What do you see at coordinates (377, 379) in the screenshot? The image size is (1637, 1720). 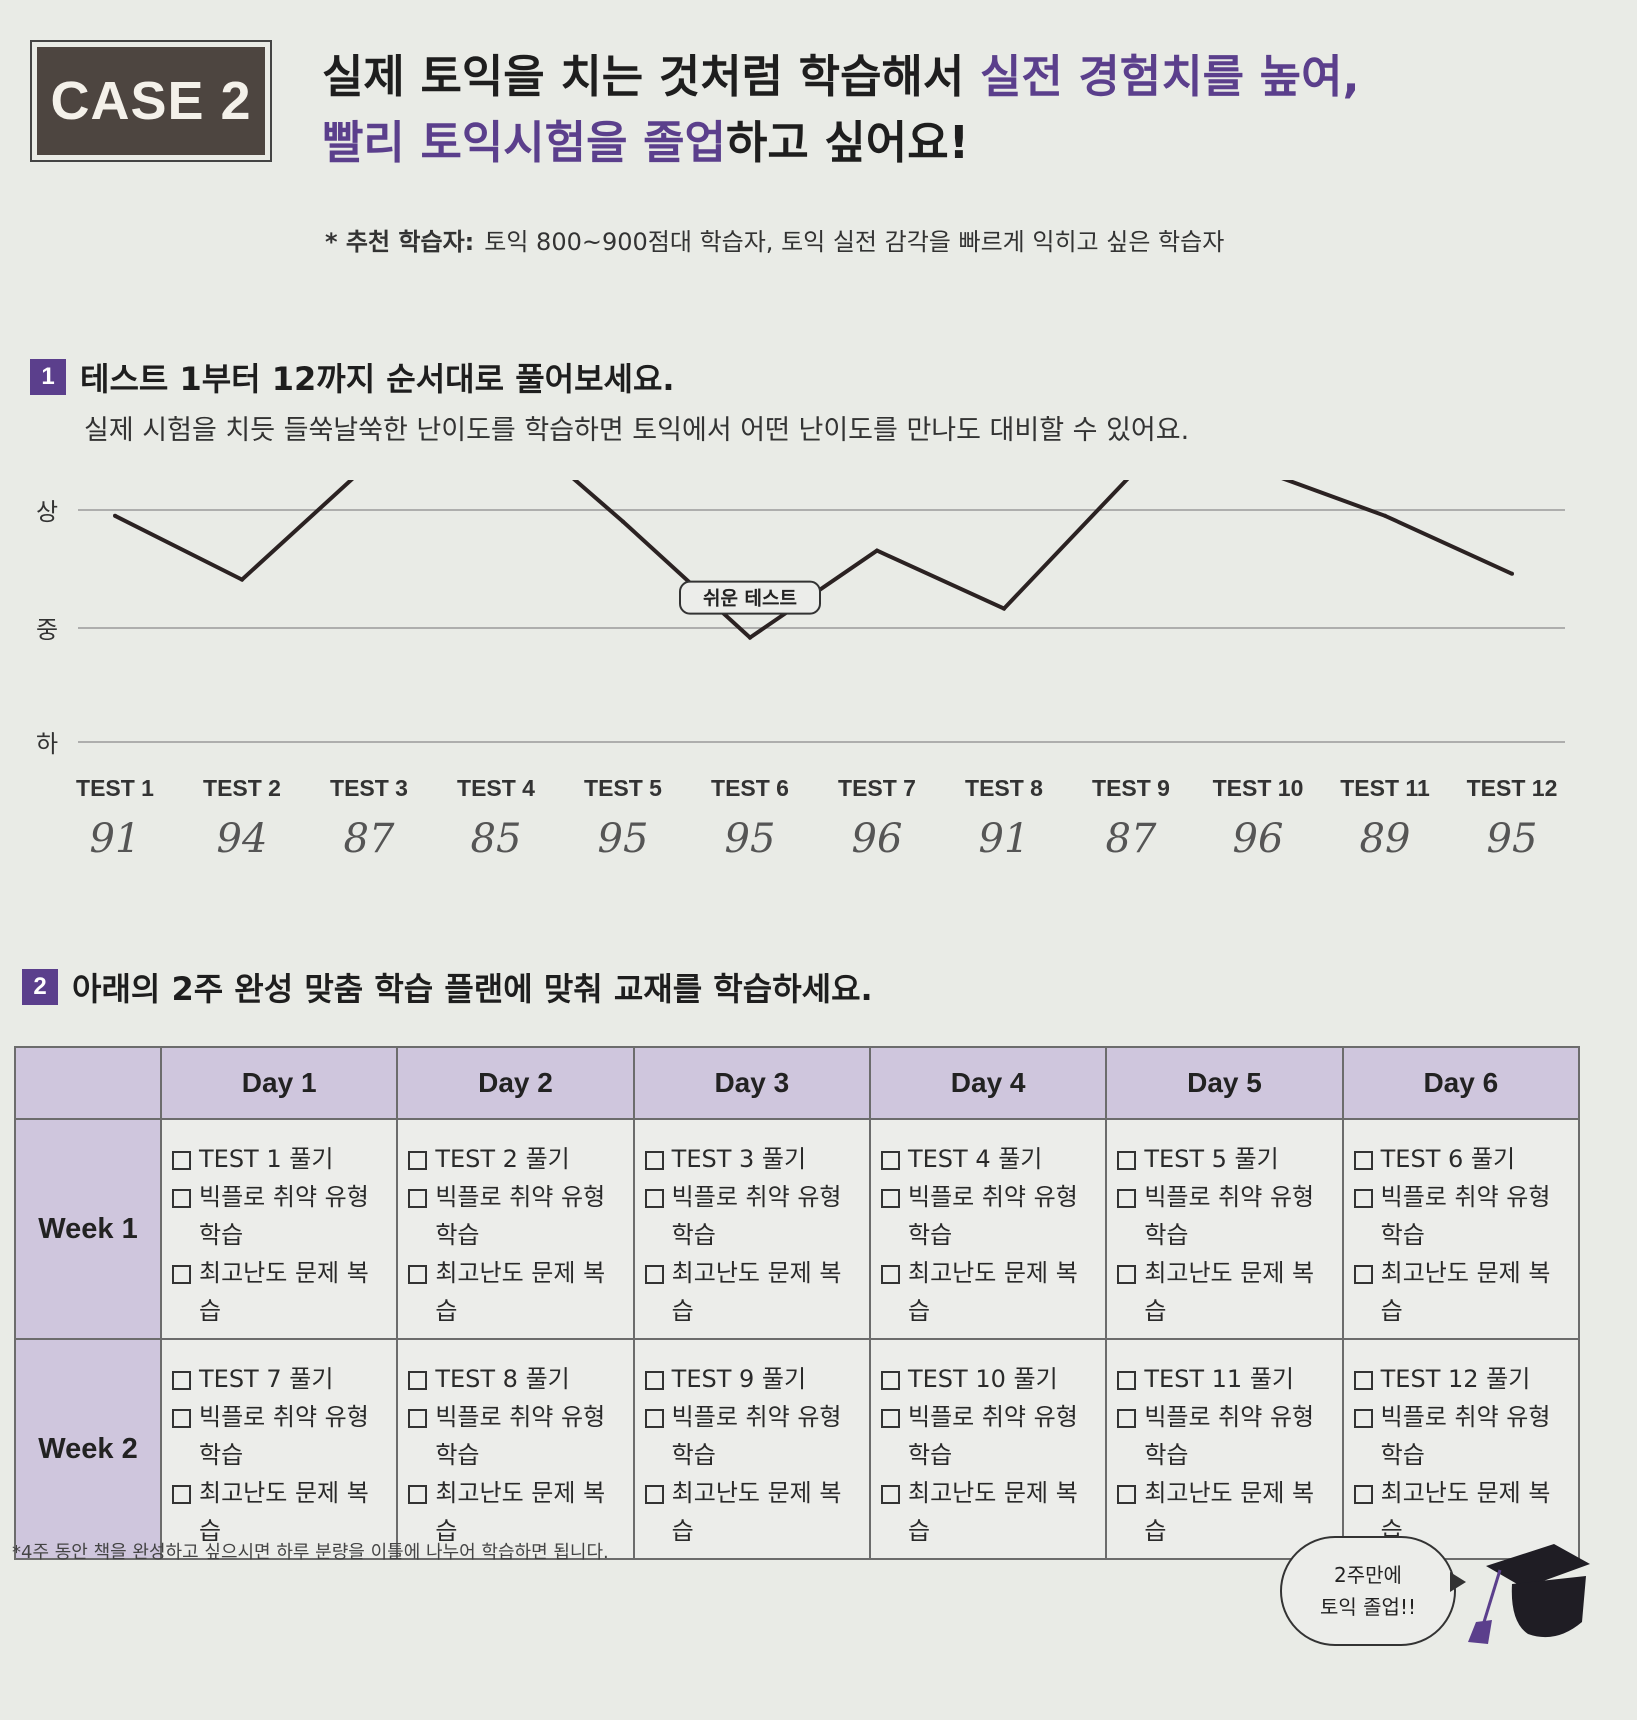 I see `section1-title: 테스트 1부터 12까지 순서대로 풀어보세요.` at bounding box center [377, 379].